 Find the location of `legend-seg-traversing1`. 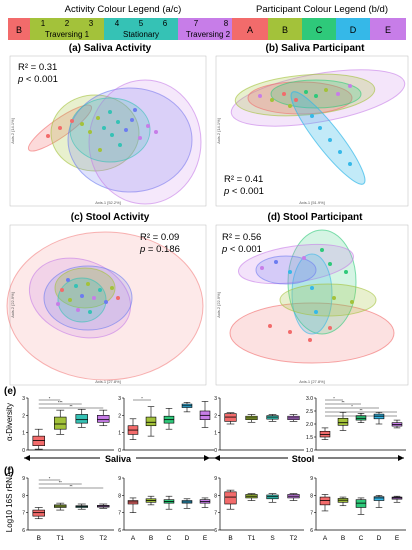

legend-seg-traversing1 is located at coordinates (67, 29).